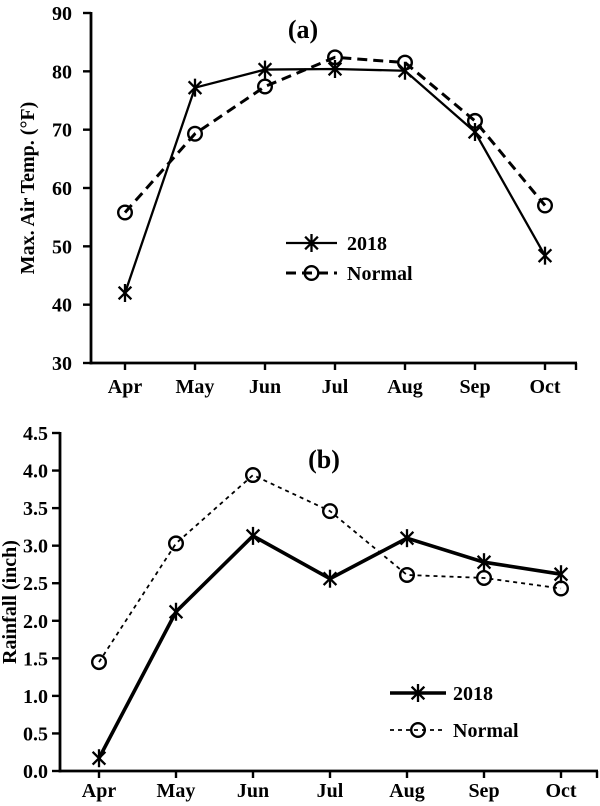 The height and width of the screenshot is (806, 600). Describe the element at coordinates (35, 547) in the screenshot. I see `y-tick-label: 3.0` at that location.